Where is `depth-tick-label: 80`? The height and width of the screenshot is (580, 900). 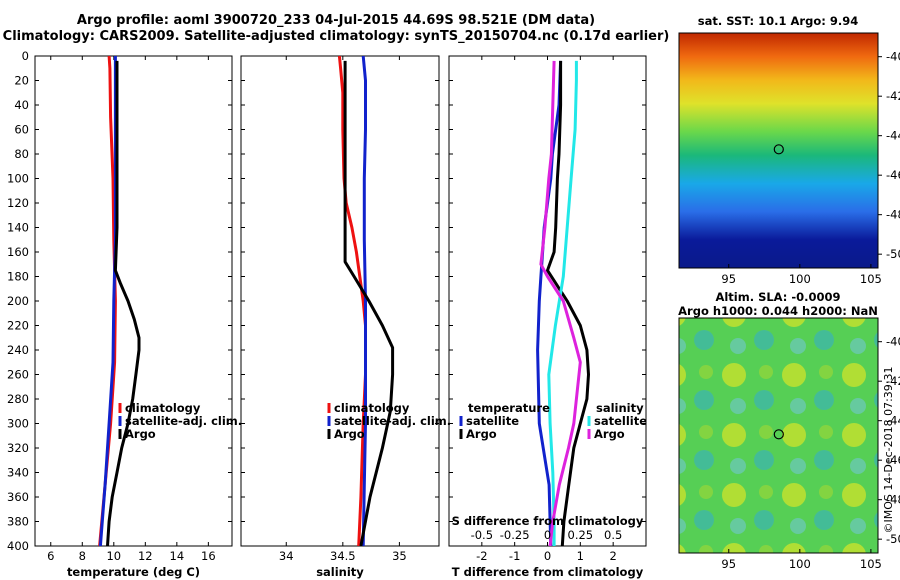 depth-tick-label: 80 is located at coordinates (21, 154).